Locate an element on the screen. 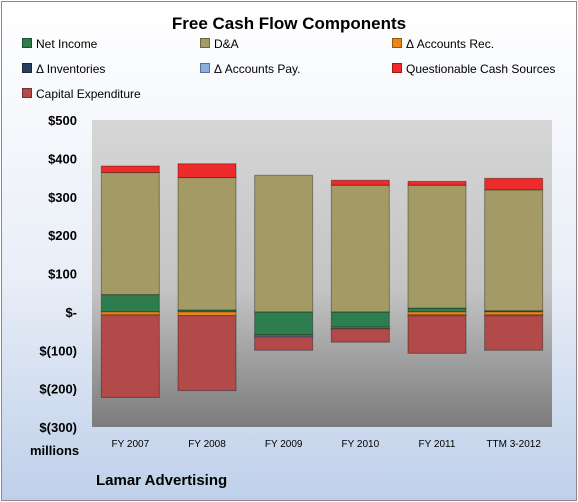  legend-item: Questionable Cash Sources is located at coordinates (473, 69).